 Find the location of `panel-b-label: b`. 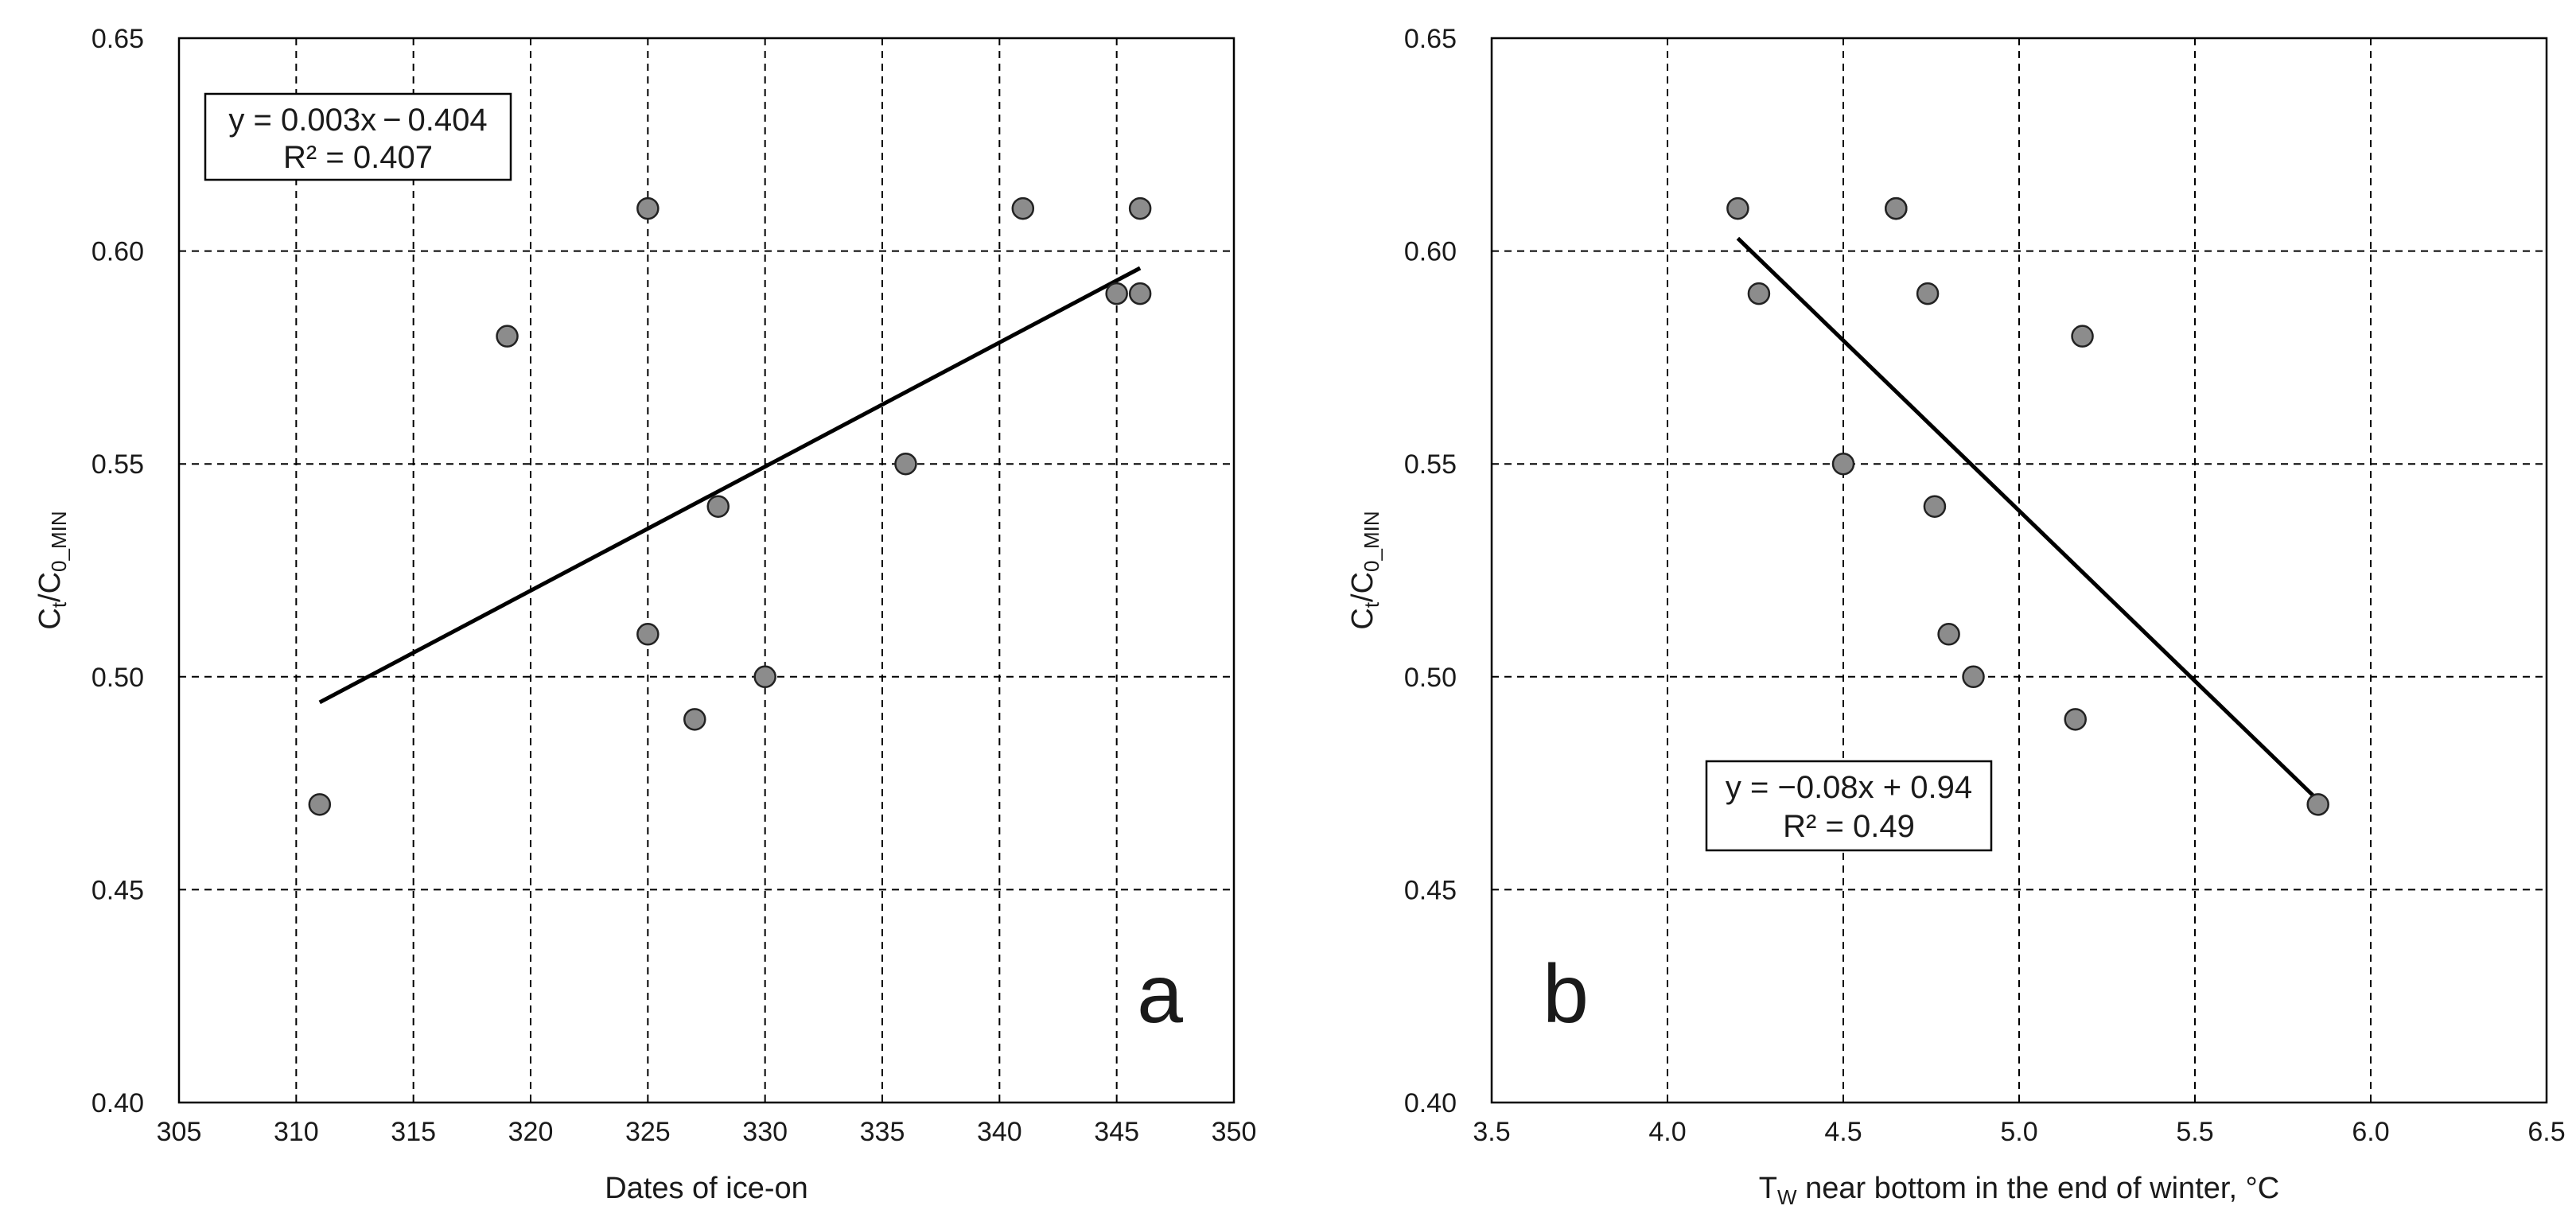

panel-b-label: b is located at coordinates (1566, 994).